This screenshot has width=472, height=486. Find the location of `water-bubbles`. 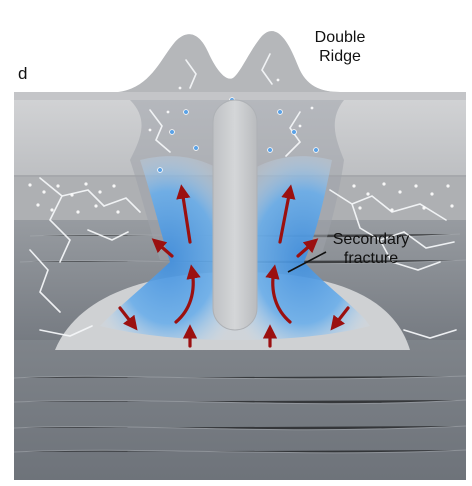

water-bubbles is located at coordinates (238, 135).